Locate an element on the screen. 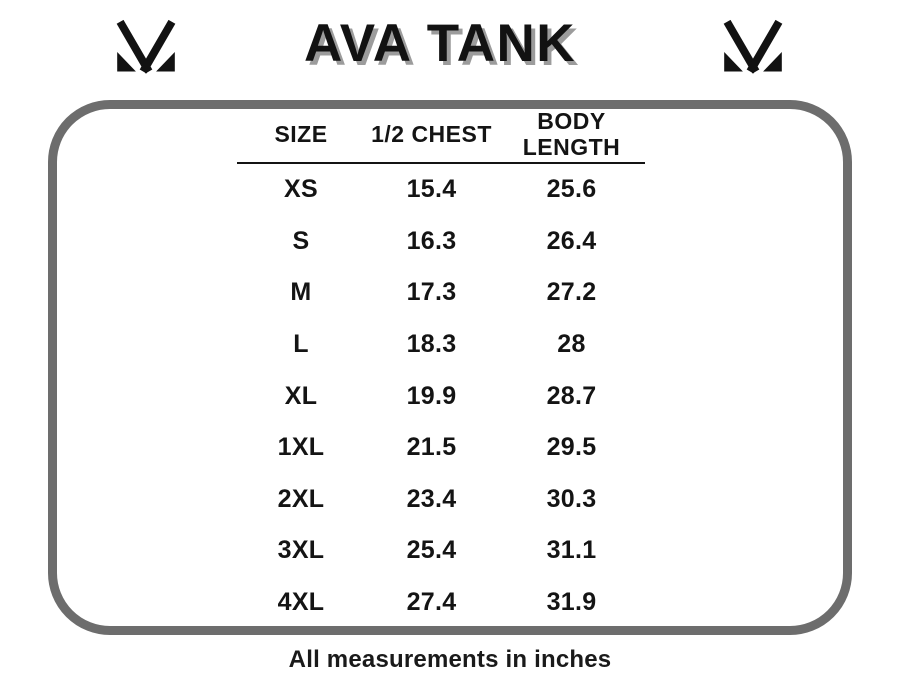  measurements-note: All measurements in inches is located at coordinates (450, 659).